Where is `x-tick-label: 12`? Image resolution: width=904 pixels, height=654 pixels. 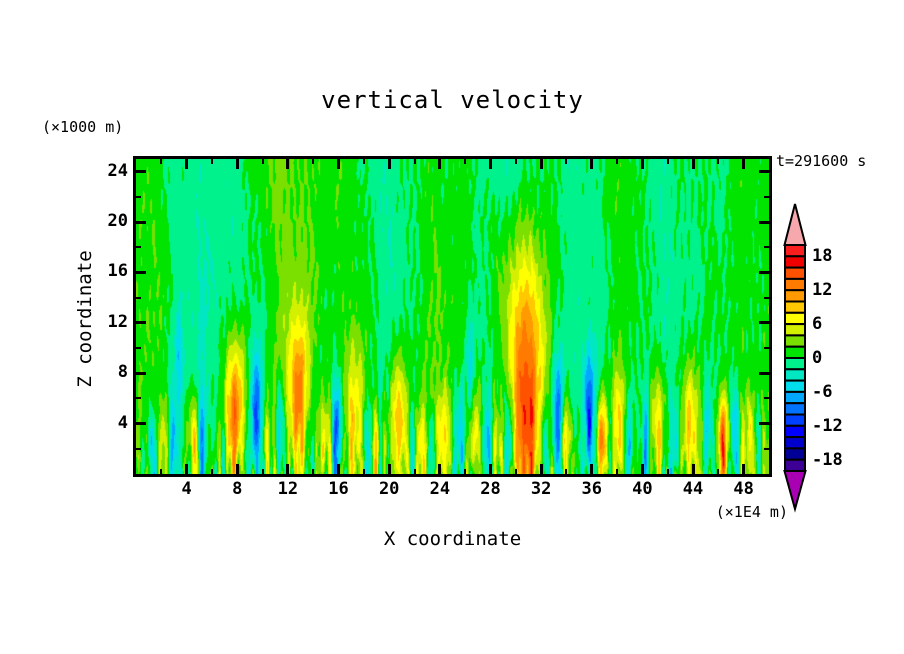
x-tick-label: 12 is located at coordinates (288, 489).